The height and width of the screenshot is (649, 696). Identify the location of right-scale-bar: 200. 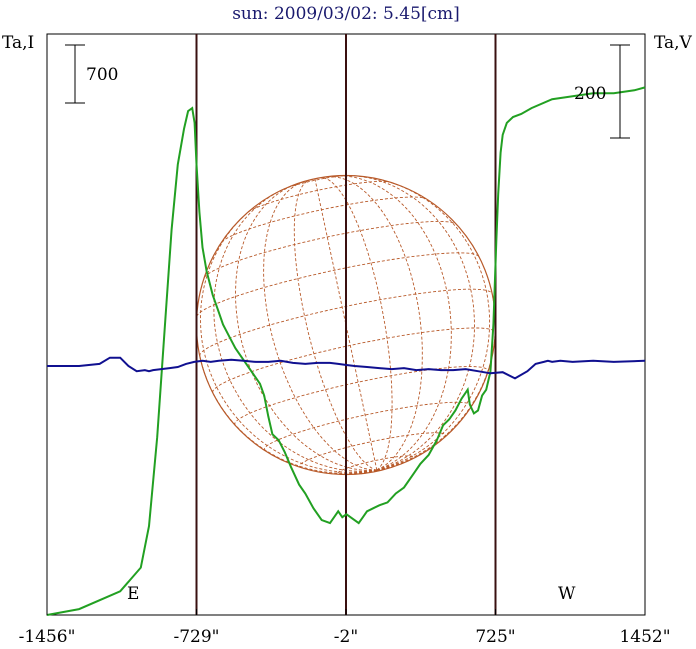
(602, 91).